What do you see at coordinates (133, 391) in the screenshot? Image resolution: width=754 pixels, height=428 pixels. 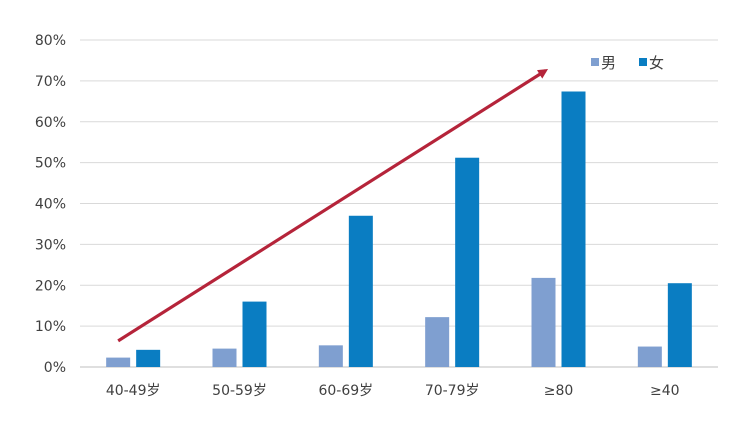 I see `x-tick-label: 40-49岁` at bounding box center [133, 391].